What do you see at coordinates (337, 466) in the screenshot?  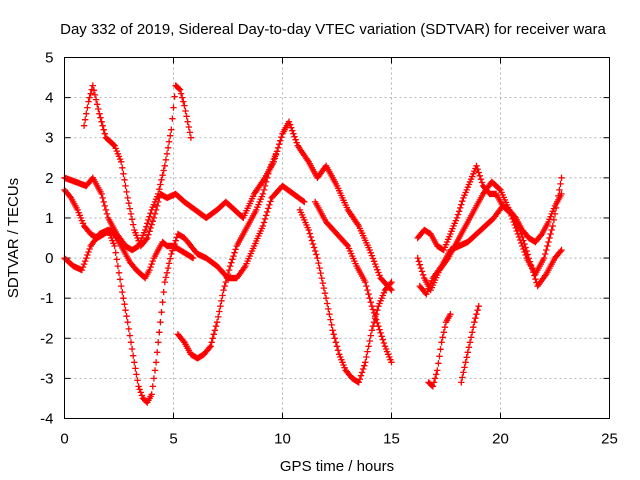 I see `x-axis-label: GPS time / hours` at bounding box center [337, 466].